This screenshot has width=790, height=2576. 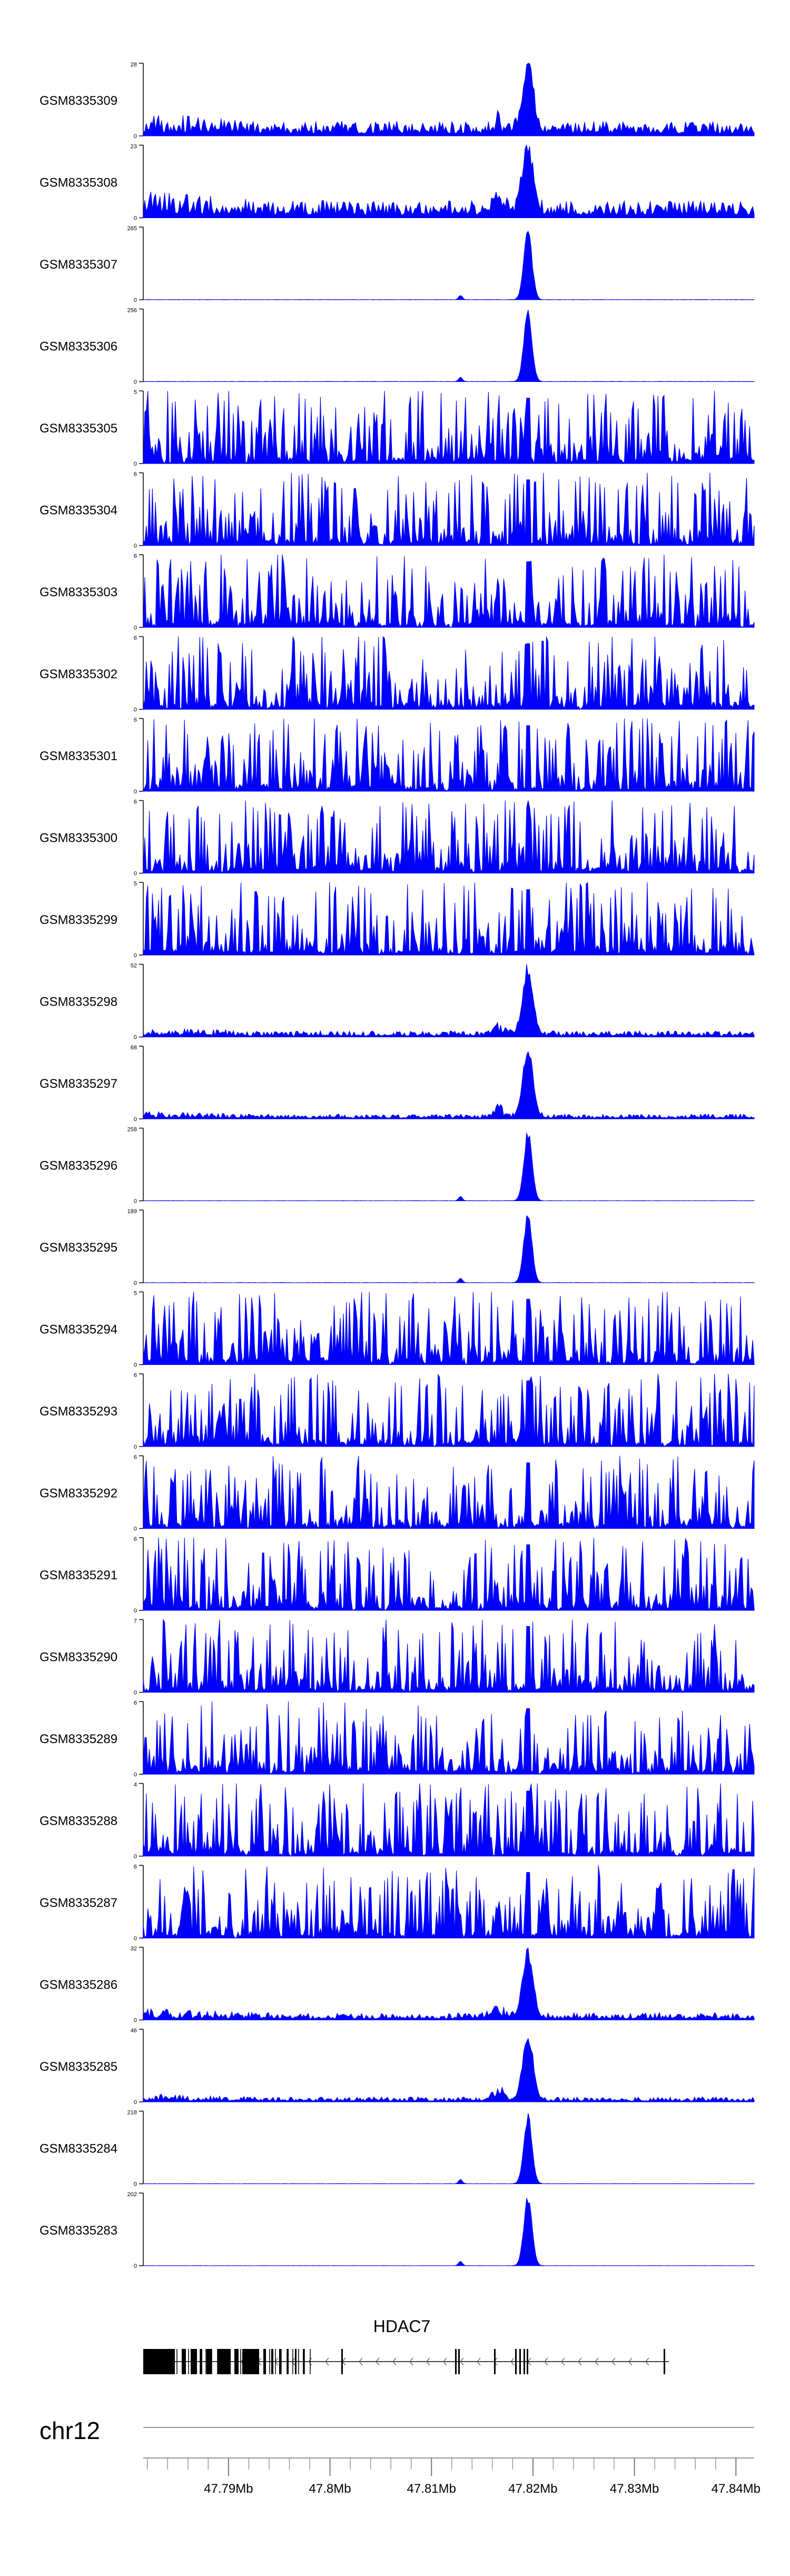 I want to click on sample-label: GSM8335302, so click(x=78, y=674).